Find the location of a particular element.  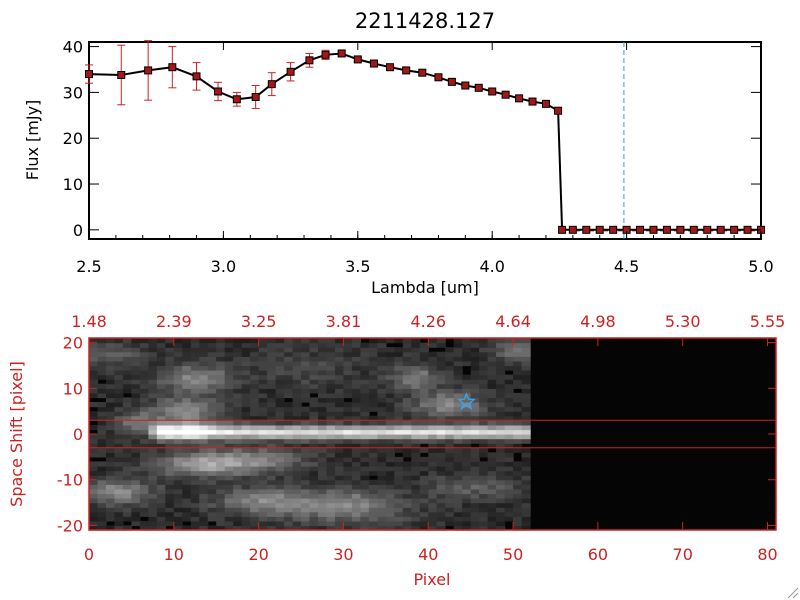

y-tick-label: 0 is located at coordinates (78, 230).